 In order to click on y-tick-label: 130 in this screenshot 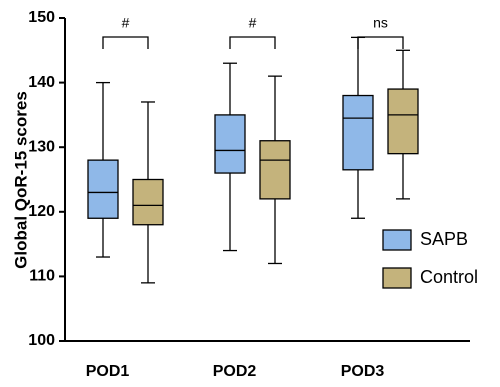, I will do `click(41, 146)`.